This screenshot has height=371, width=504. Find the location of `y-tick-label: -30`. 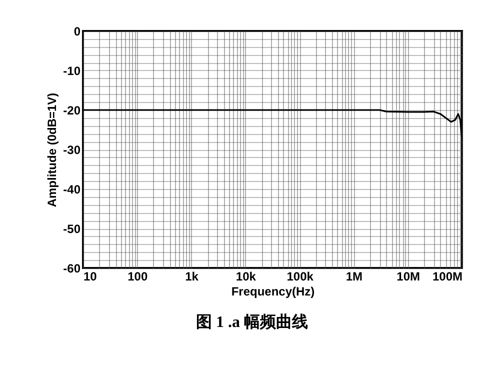

y-tick-label: -30 is located at coordinates (72, 150).